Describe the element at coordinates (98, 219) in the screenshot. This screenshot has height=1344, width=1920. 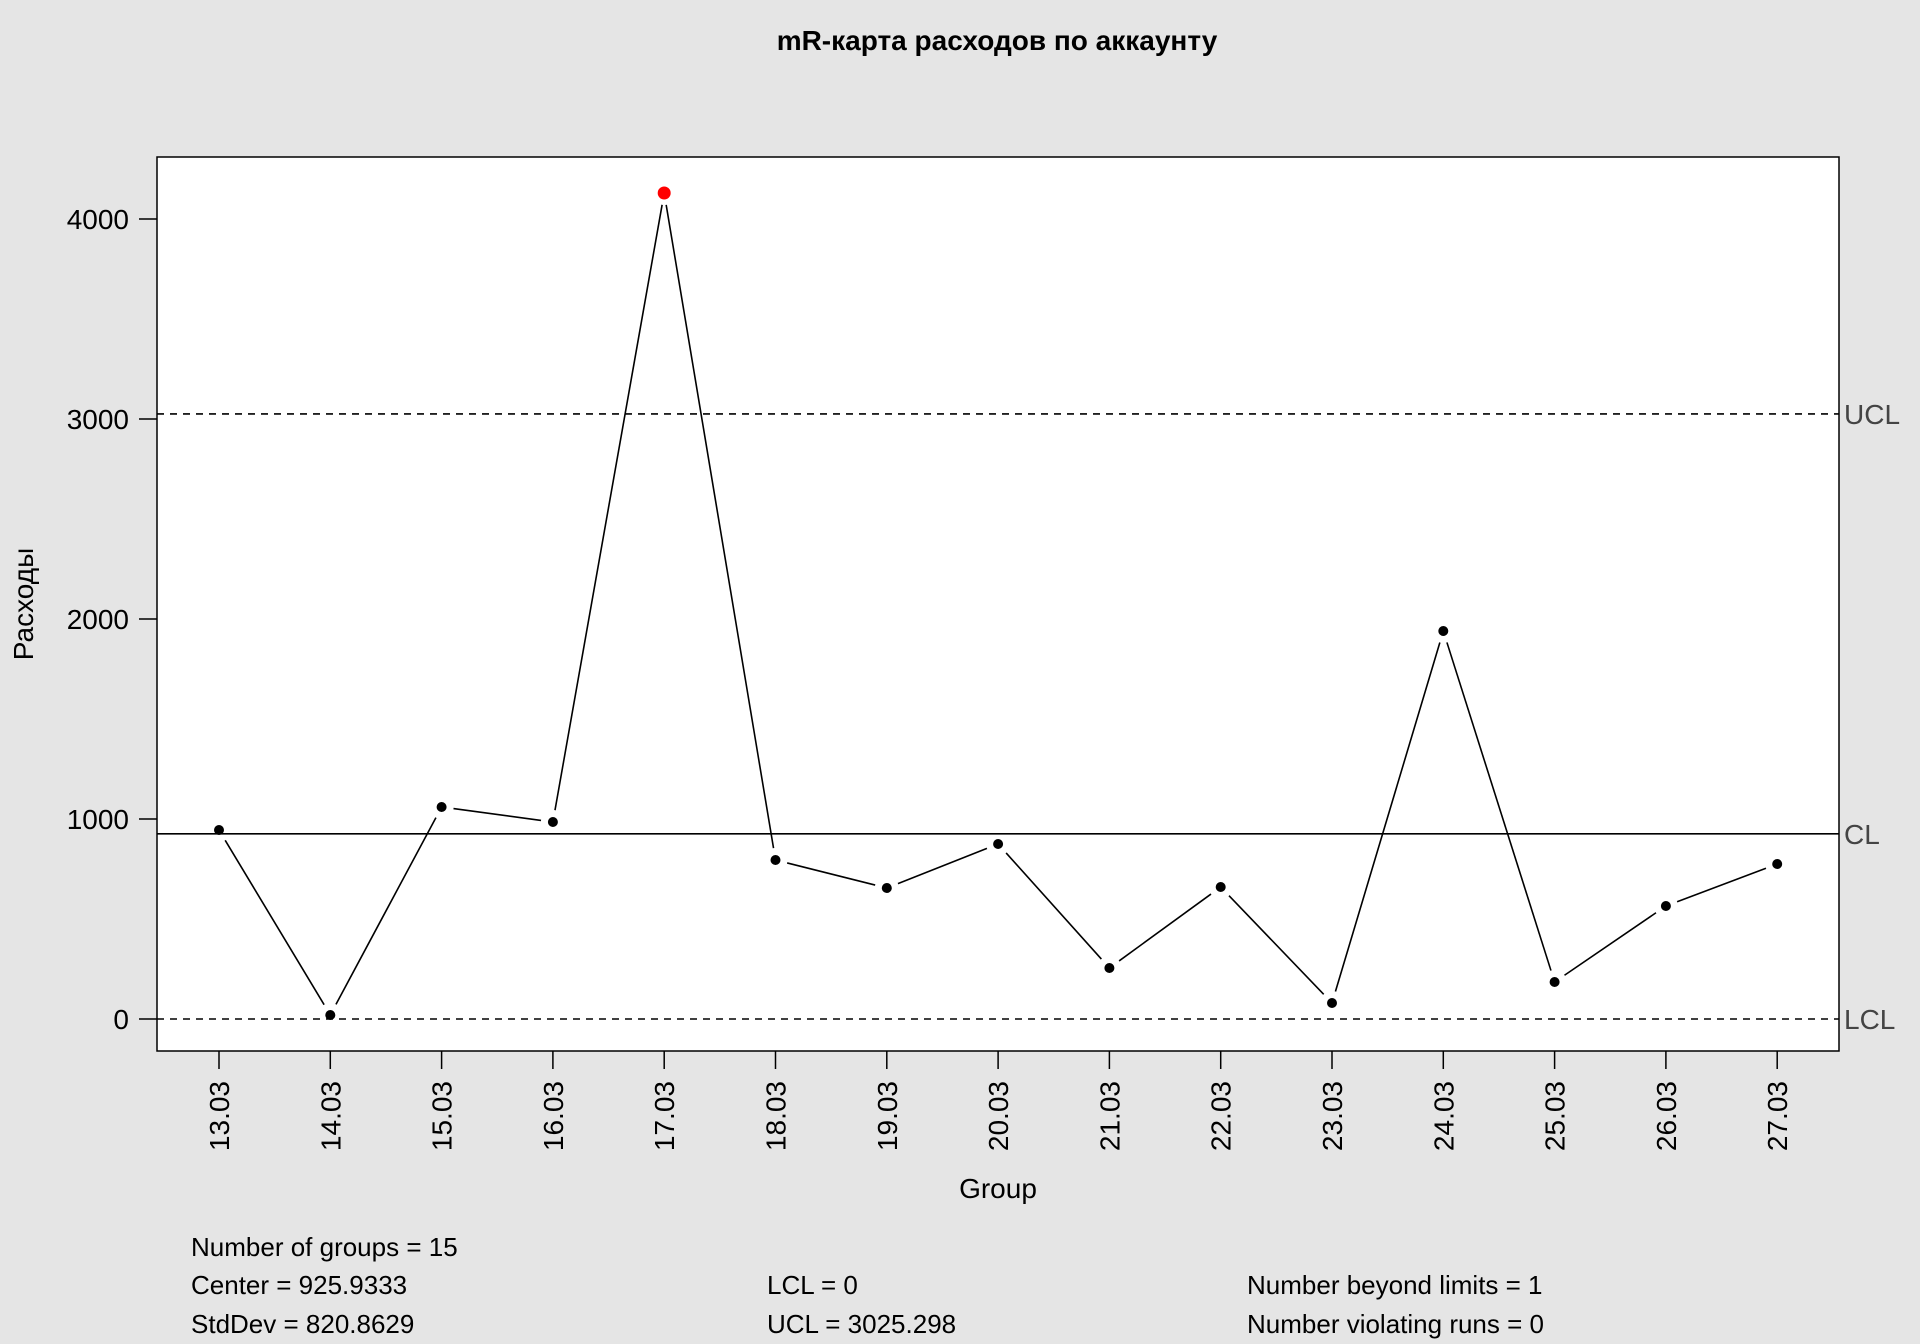
I see `y-tick-label: 4000` at that location.